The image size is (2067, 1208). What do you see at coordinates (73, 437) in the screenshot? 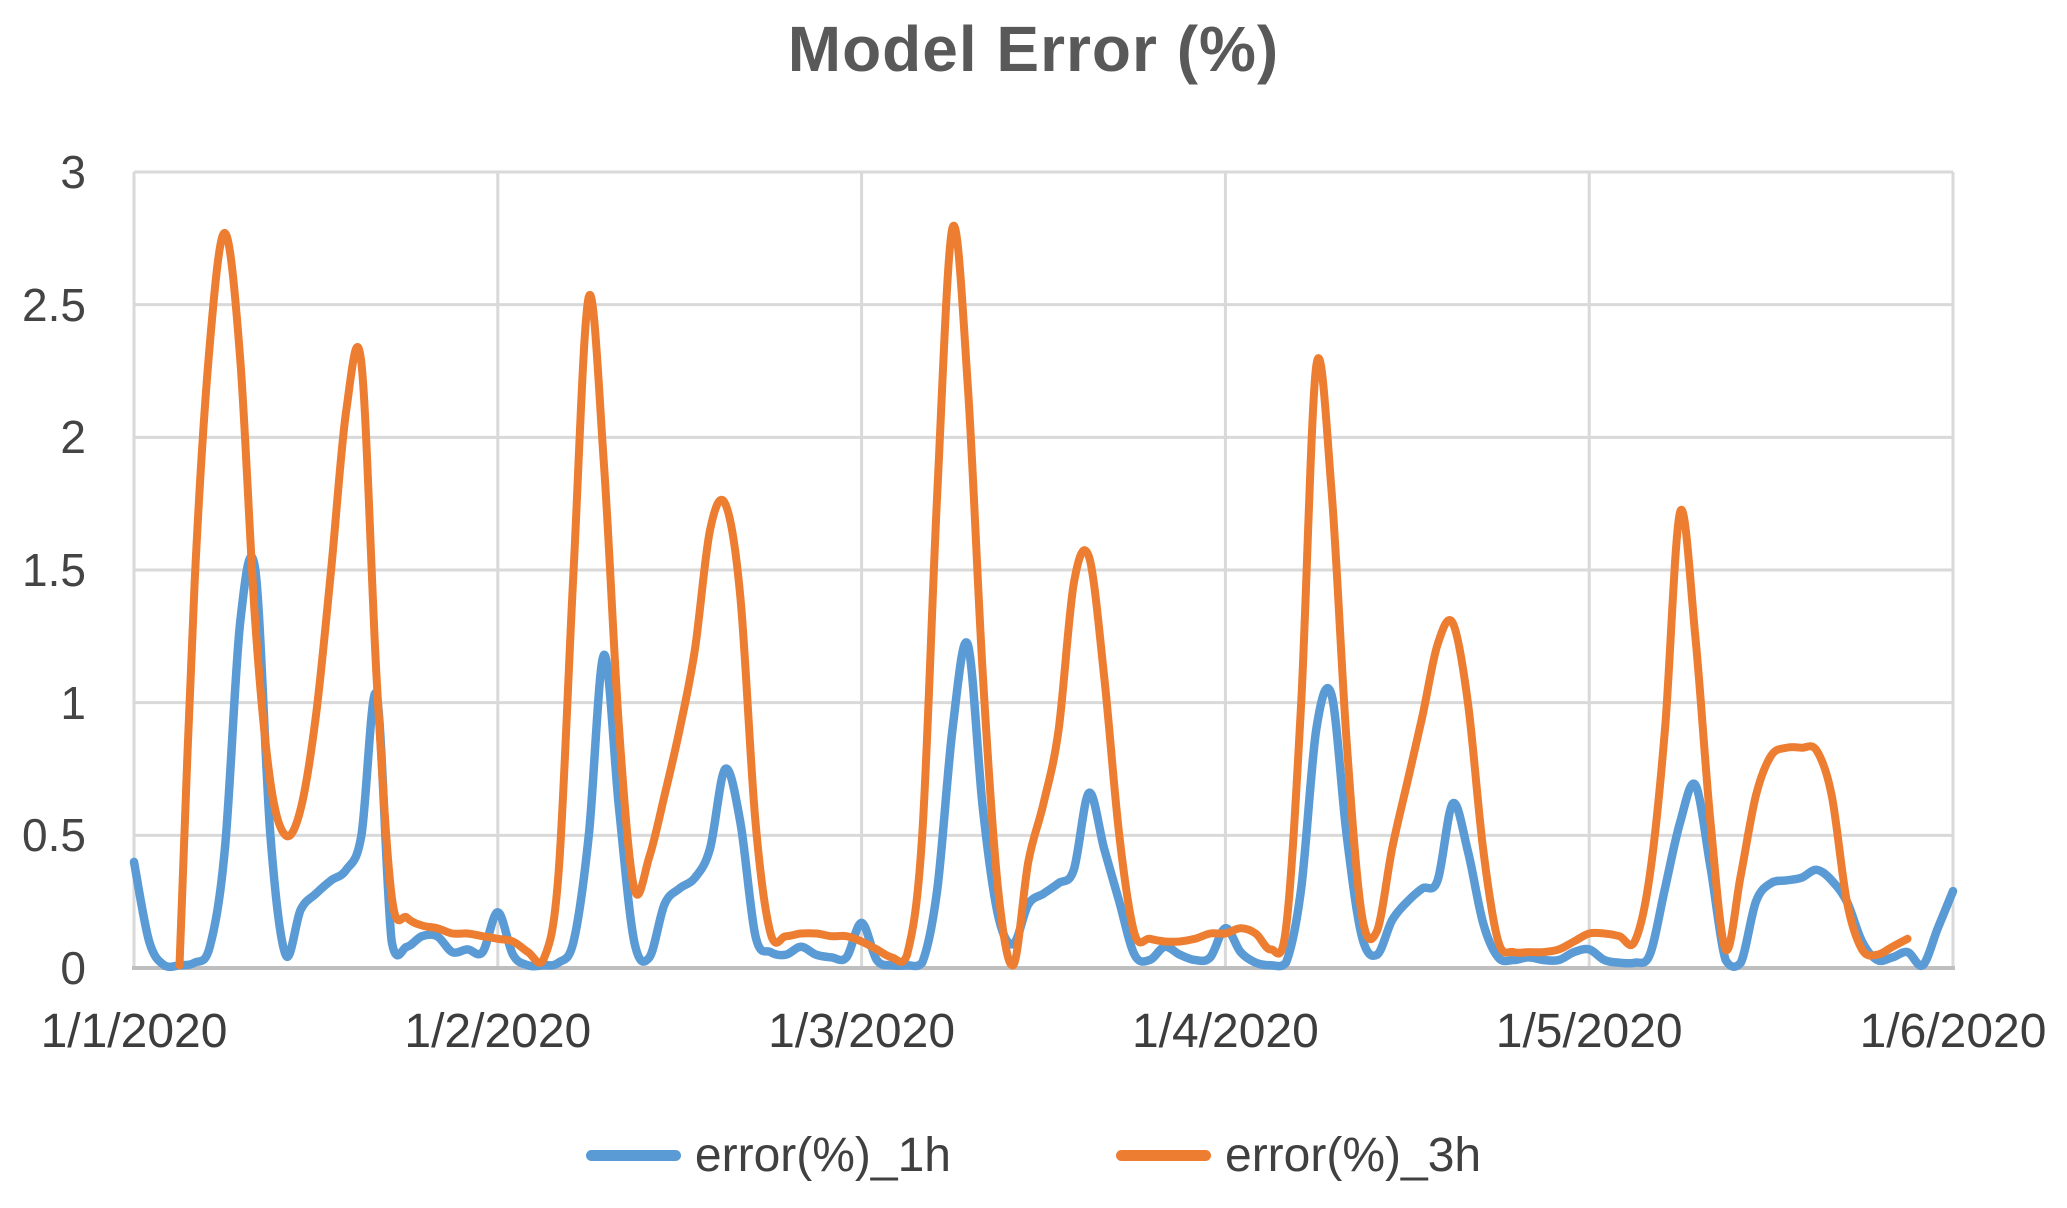
I see `y-tick-label: 2` at bounding box center [73, 437].